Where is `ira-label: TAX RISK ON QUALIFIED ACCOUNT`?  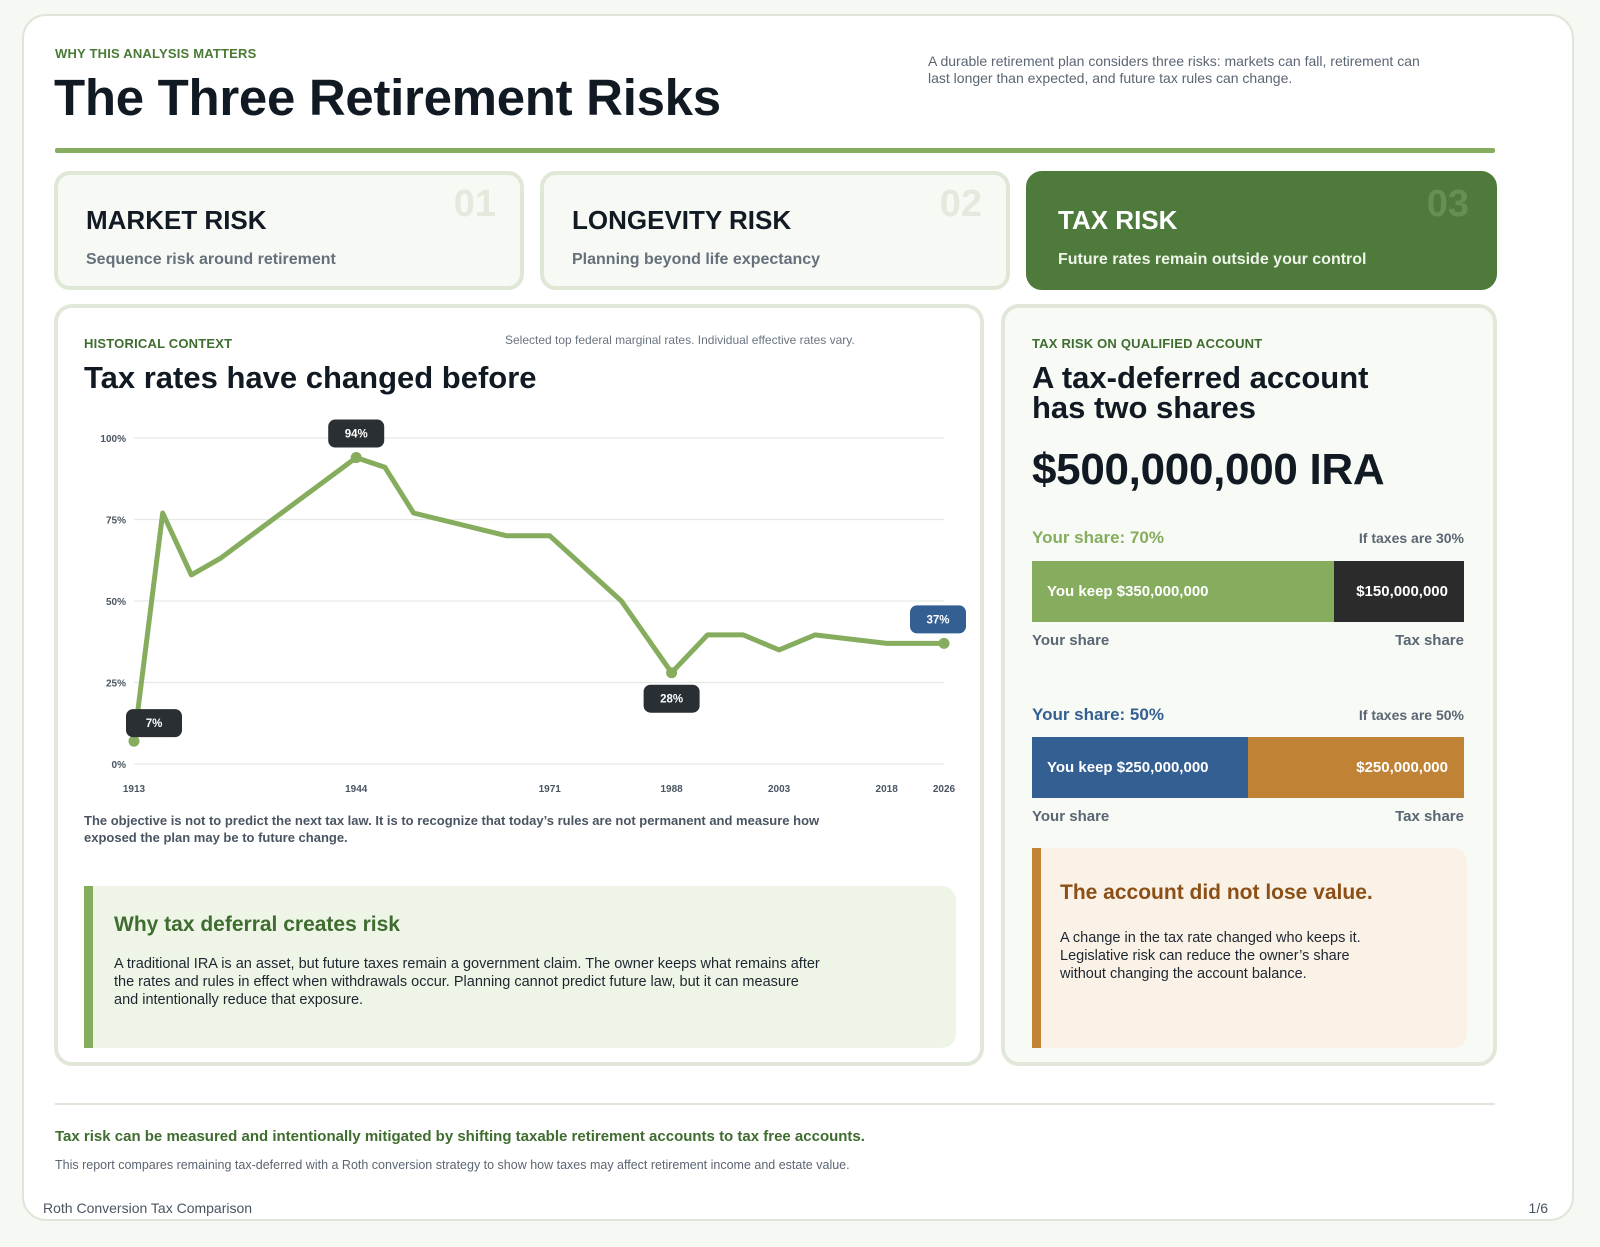 ira-label: TAX RISK ON QUALIFIED ACCOUNT is located at coordinates (1147, 343).